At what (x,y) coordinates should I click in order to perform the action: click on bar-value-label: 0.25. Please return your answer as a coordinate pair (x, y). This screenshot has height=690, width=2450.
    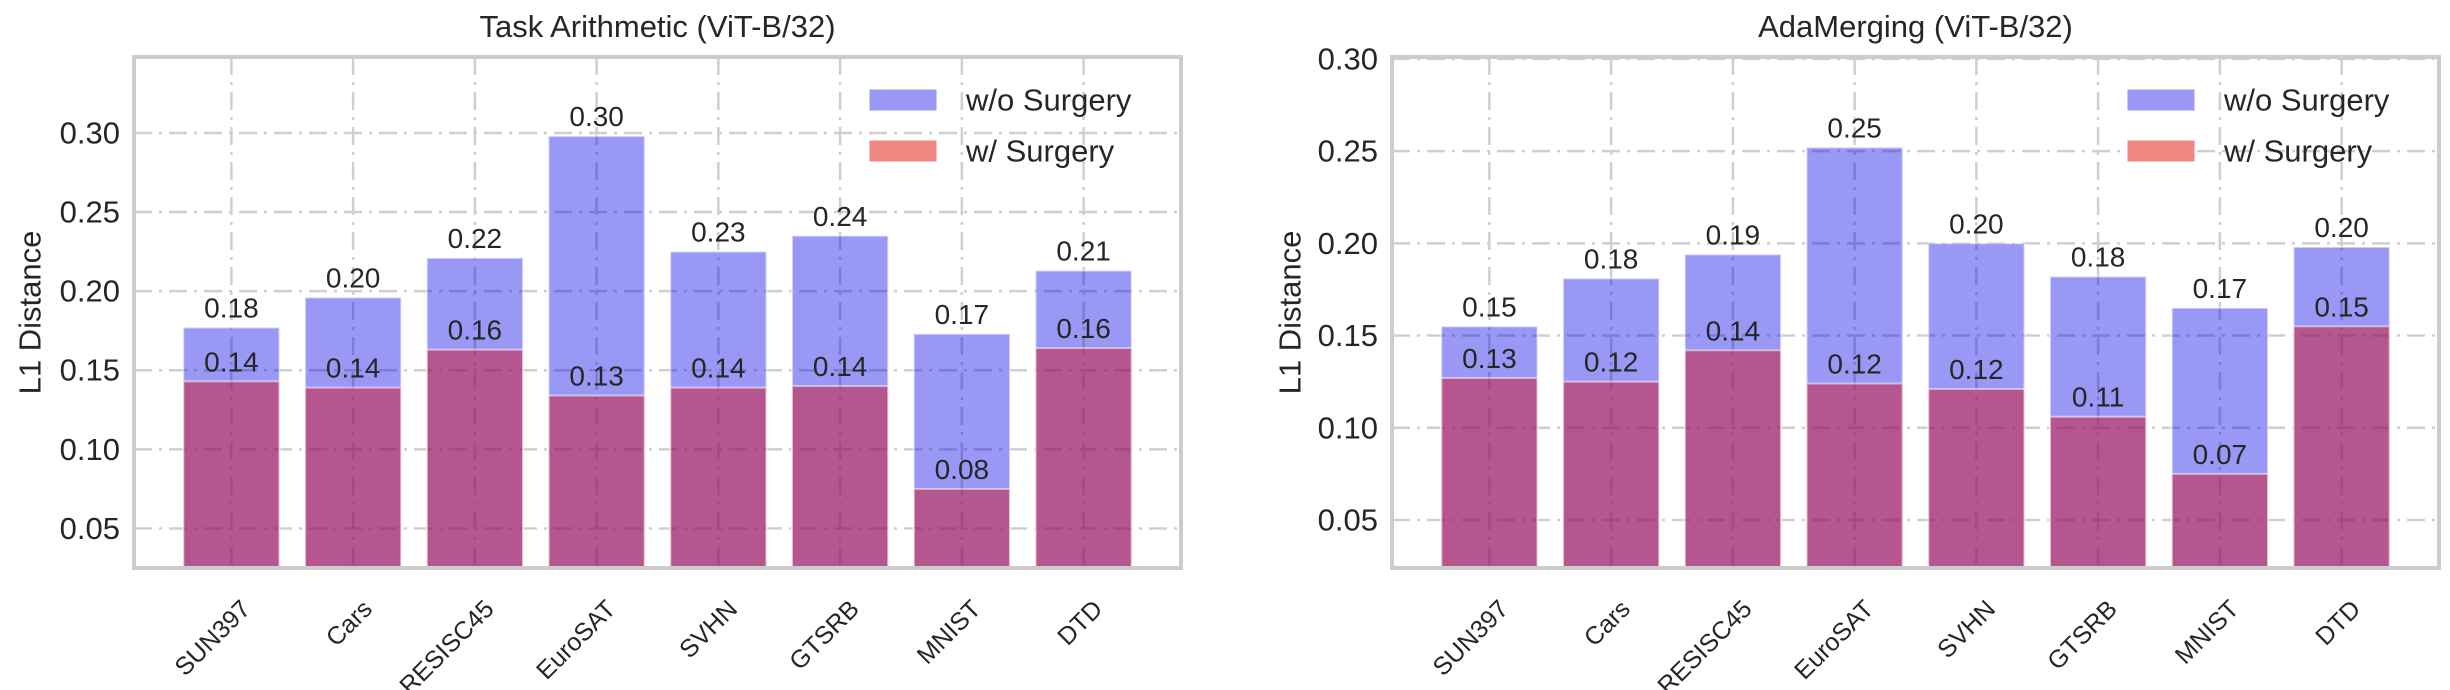
    Looking at the image, I should click on (1854, 127).